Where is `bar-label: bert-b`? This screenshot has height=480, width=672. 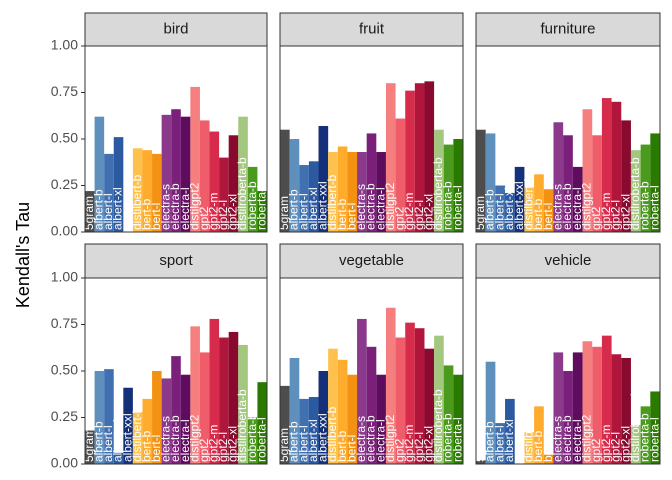
bar-label: bert-b is located at coordinates (146, 446).